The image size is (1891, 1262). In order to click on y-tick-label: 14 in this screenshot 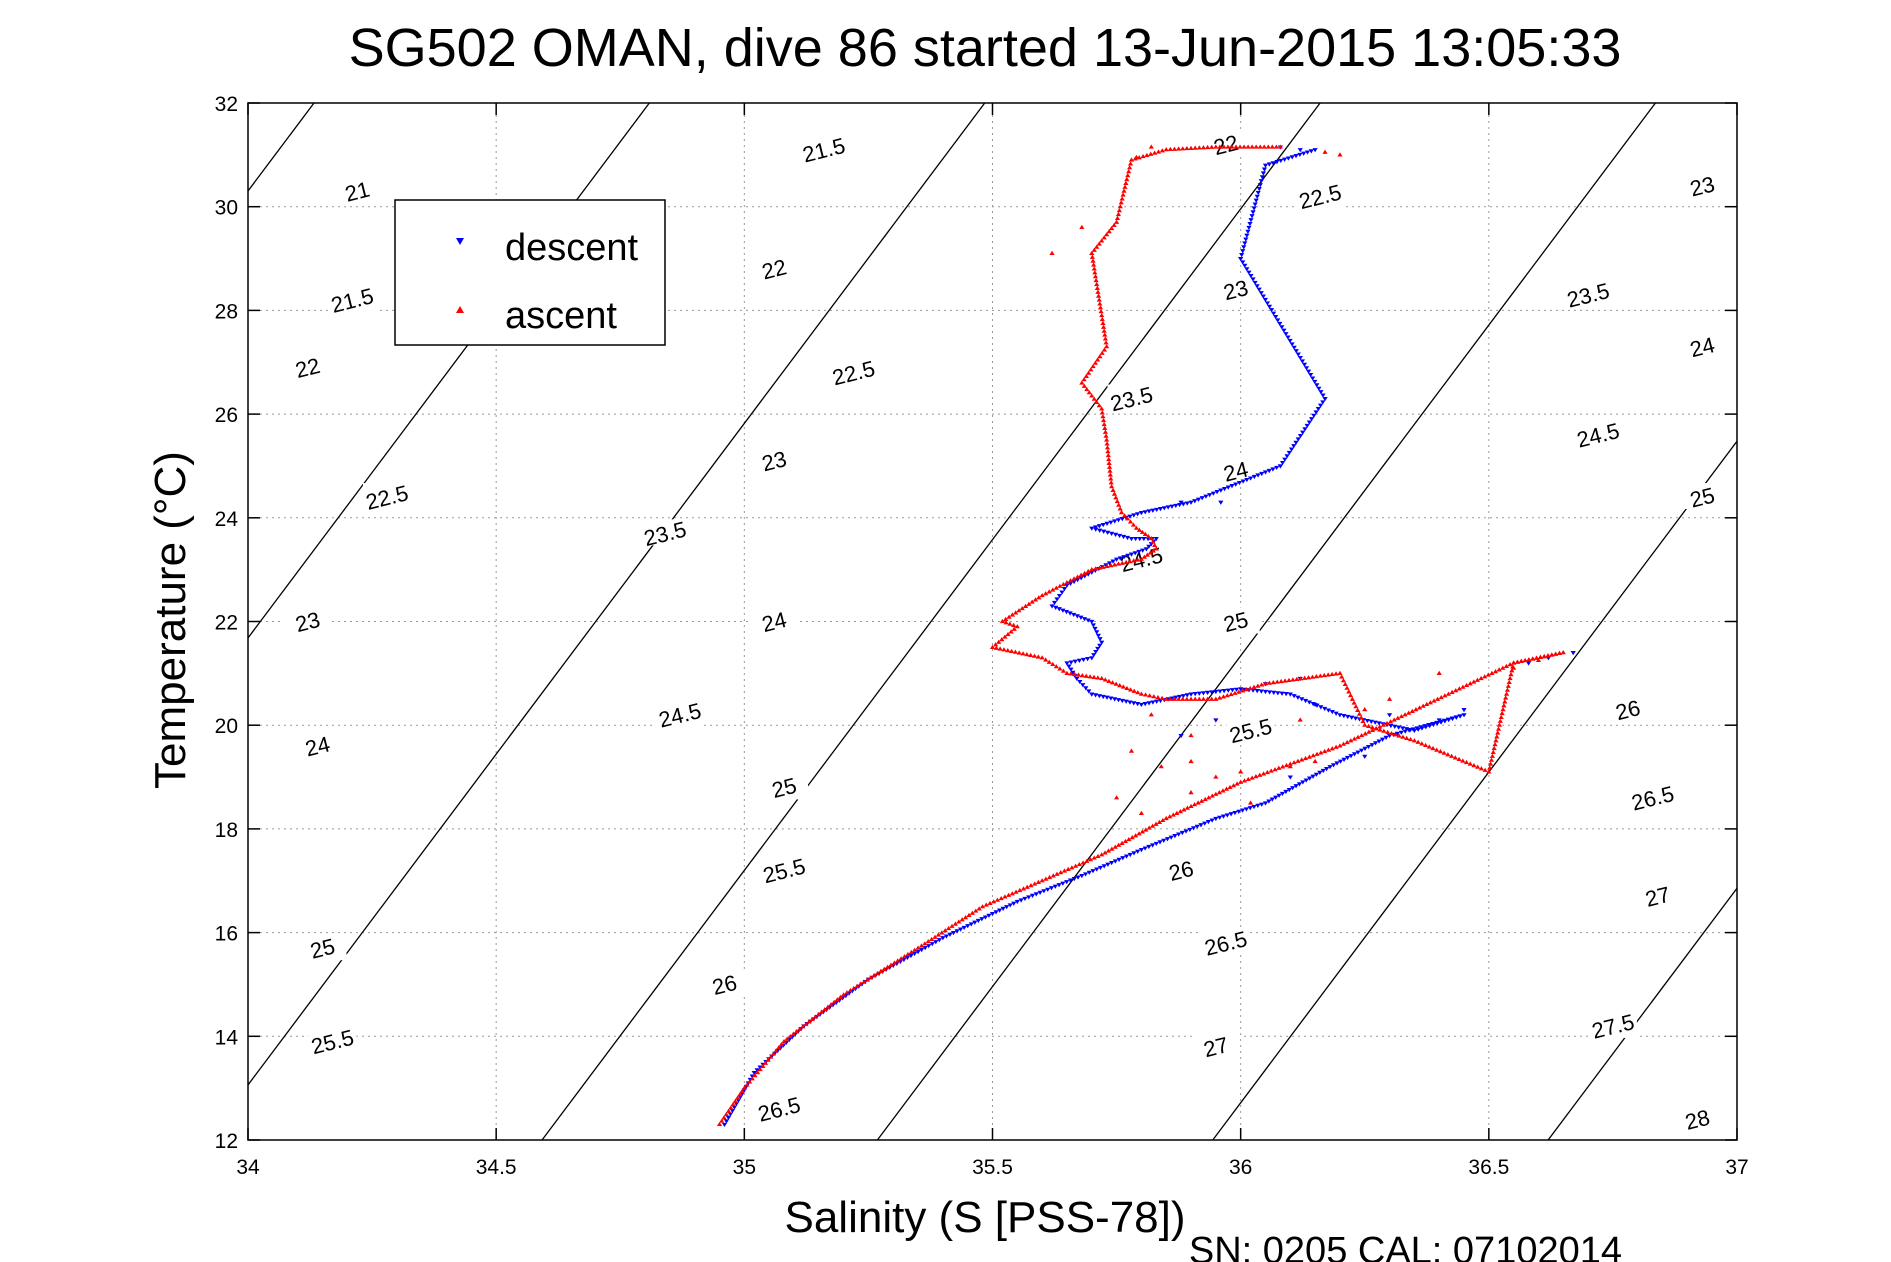, I will do `click(227, 1037)`.